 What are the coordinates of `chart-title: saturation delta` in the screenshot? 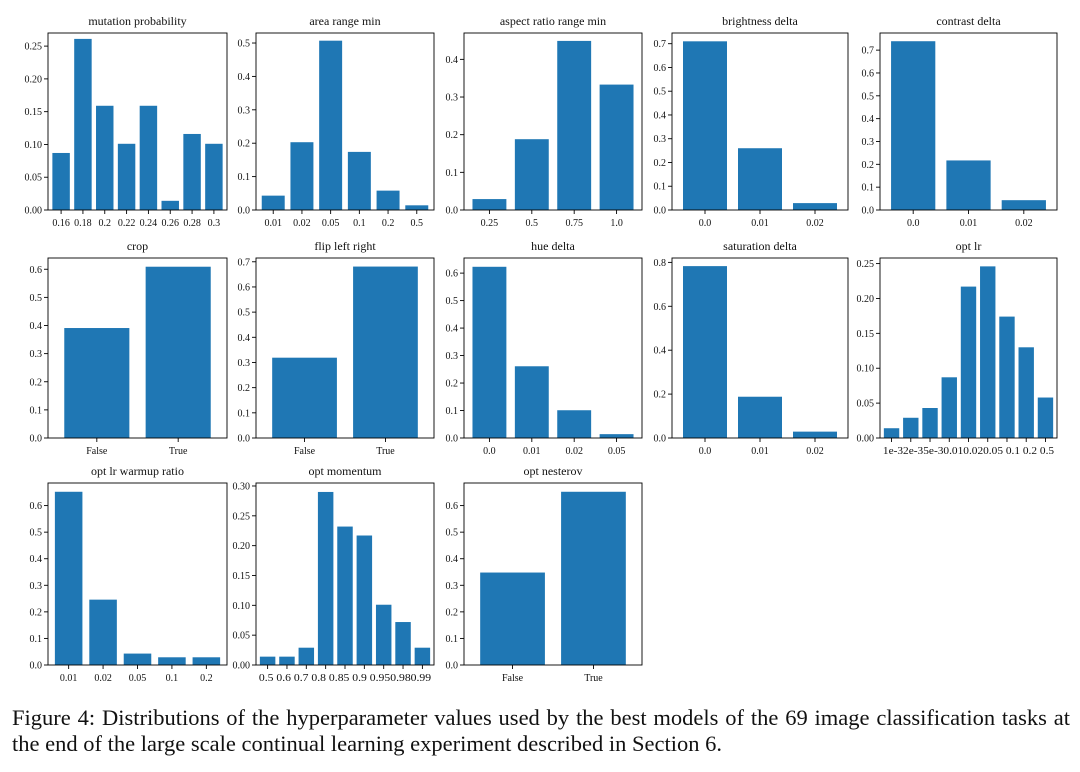 It's located at (760, 246).